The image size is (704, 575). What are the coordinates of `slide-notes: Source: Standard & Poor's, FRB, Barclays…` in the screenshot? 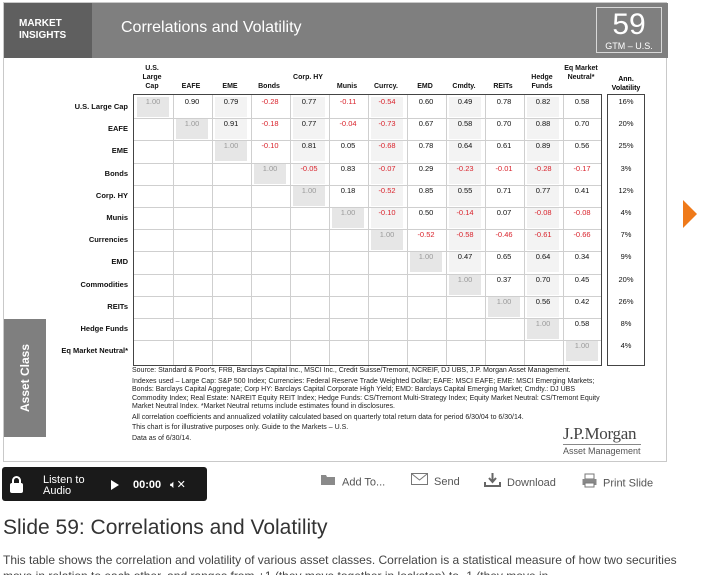 It's located at (367, 406).